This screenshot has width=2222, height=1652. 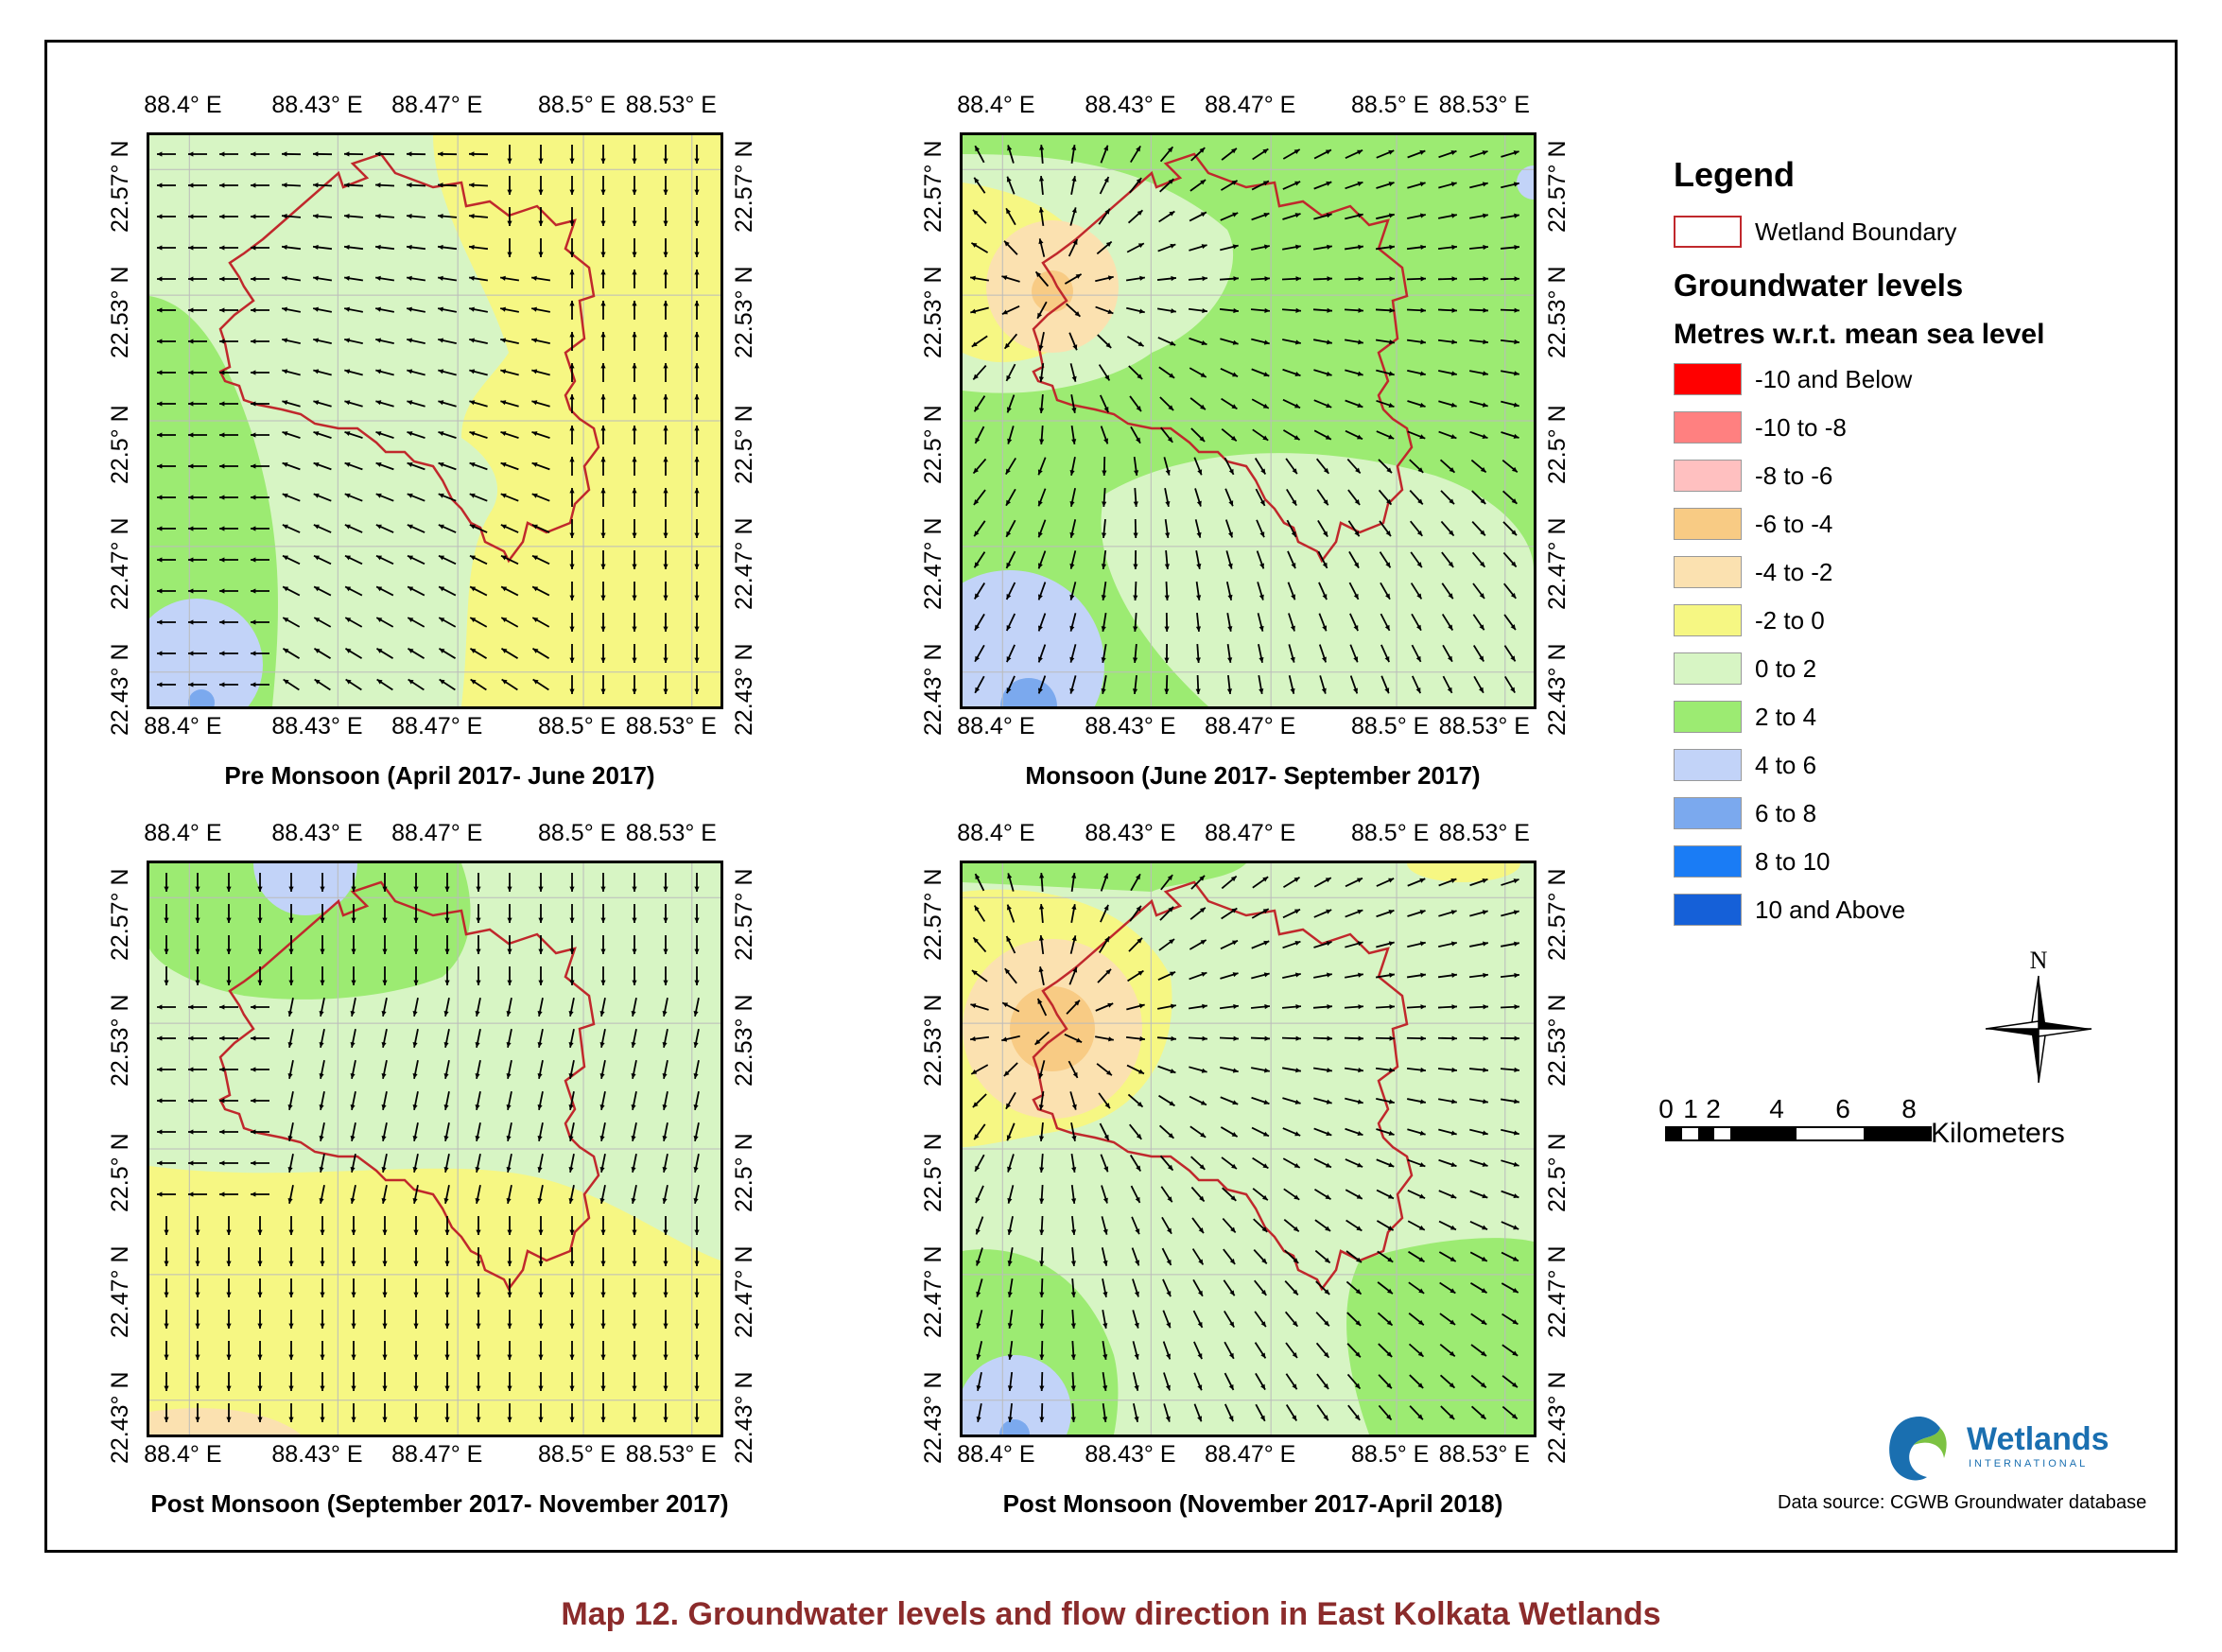 What do you see at coordinates (577, 726) in the screenshot?
I see `longitude-tick-bottom: 88.5° E` at bounding box center [577, 726].